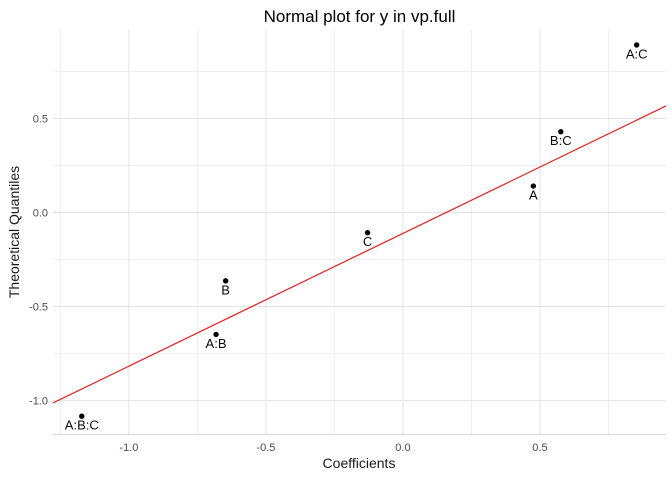 The image size is (672, 480). What do you see at coordinates (533, 195) in the screenshot?
I see `point-label: A` at bounding box center [533, 195].